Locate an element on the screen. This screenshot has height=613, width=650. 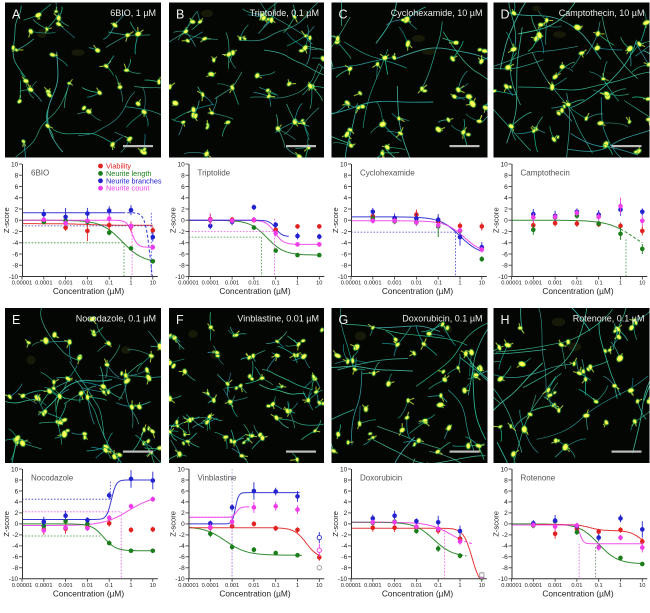
svg-text: 8 is located at coordinates (183, 176).